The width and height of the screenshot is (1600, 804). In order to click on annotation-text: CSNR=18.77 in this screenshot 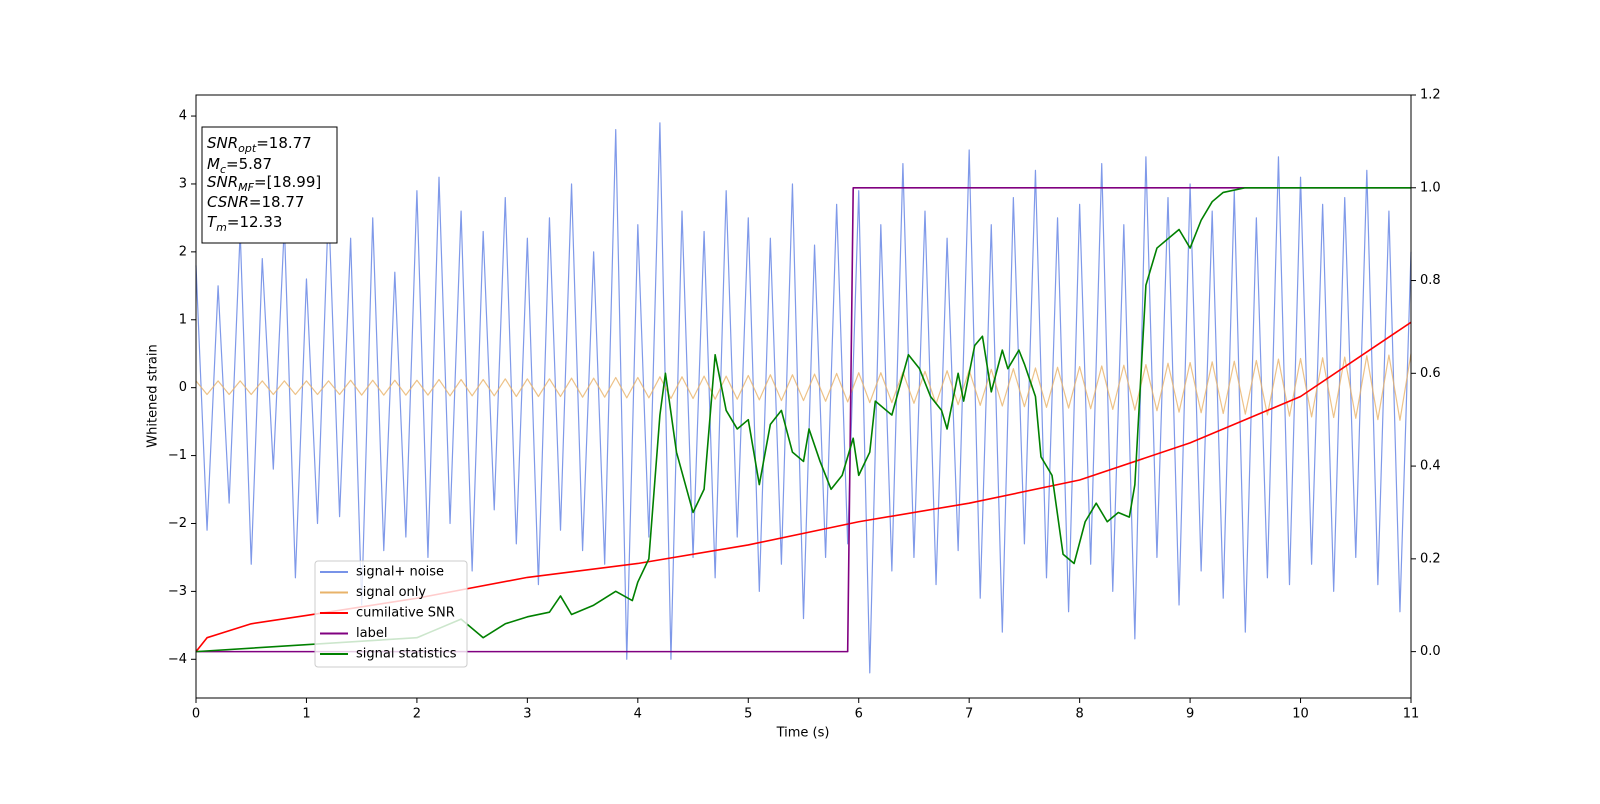, I will do `click(255, 202)`.